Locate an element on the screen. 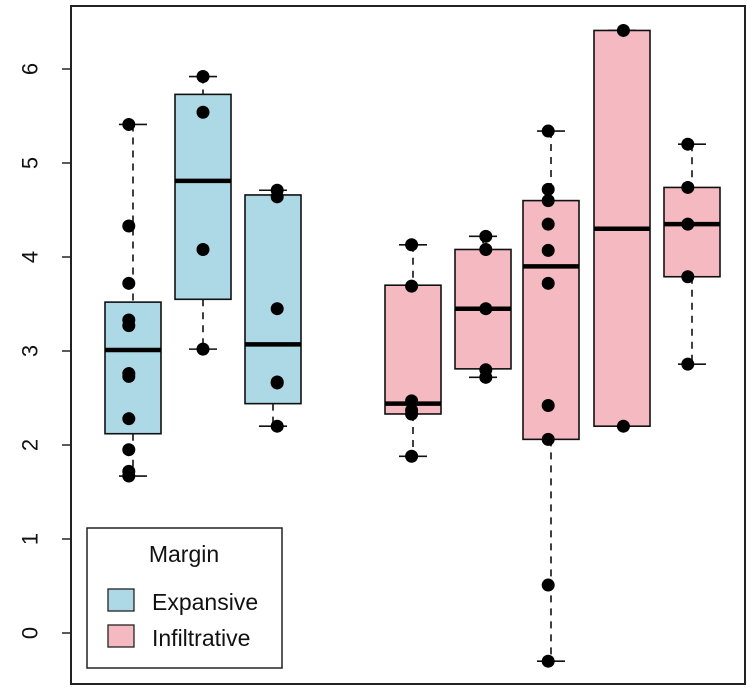 This screenshot has width=750, height=689. legend-swatch-expansive is located at coordinates (121, 600).